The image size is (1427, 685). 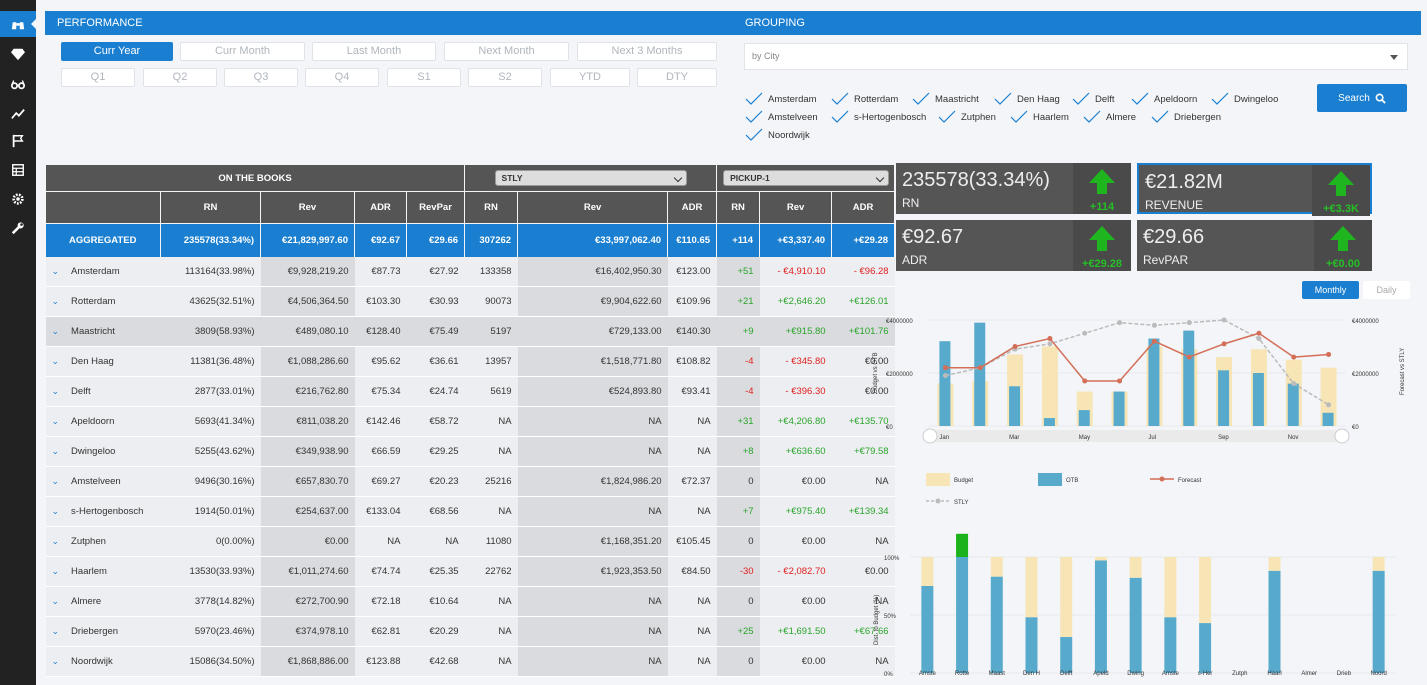 What do you see at coordinates (18, 199) in the screenshot?
I see `settings-icon` at bounding box center [18, 199].